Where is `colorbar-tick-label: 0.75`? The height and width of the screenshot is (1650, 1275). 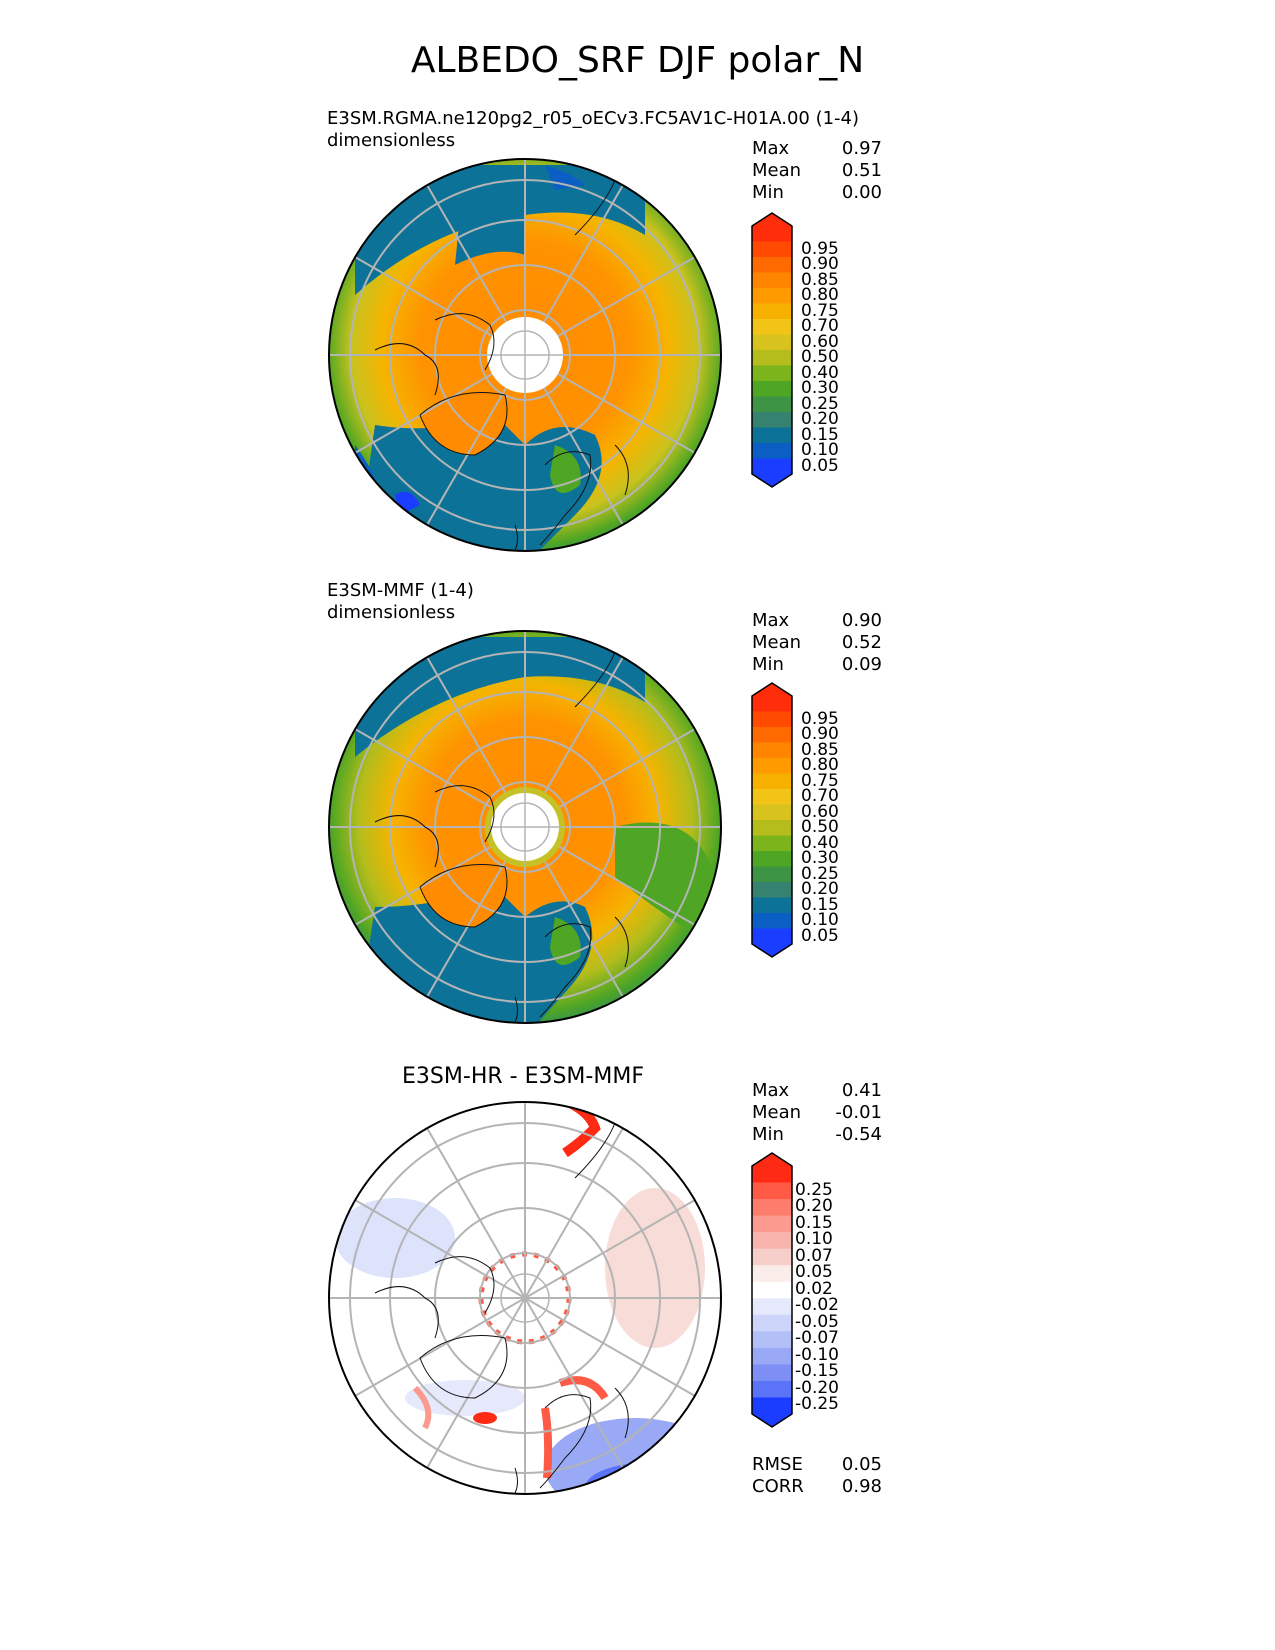 colorbar-tick-label: 0.75 is located at coordinates (820, 310).